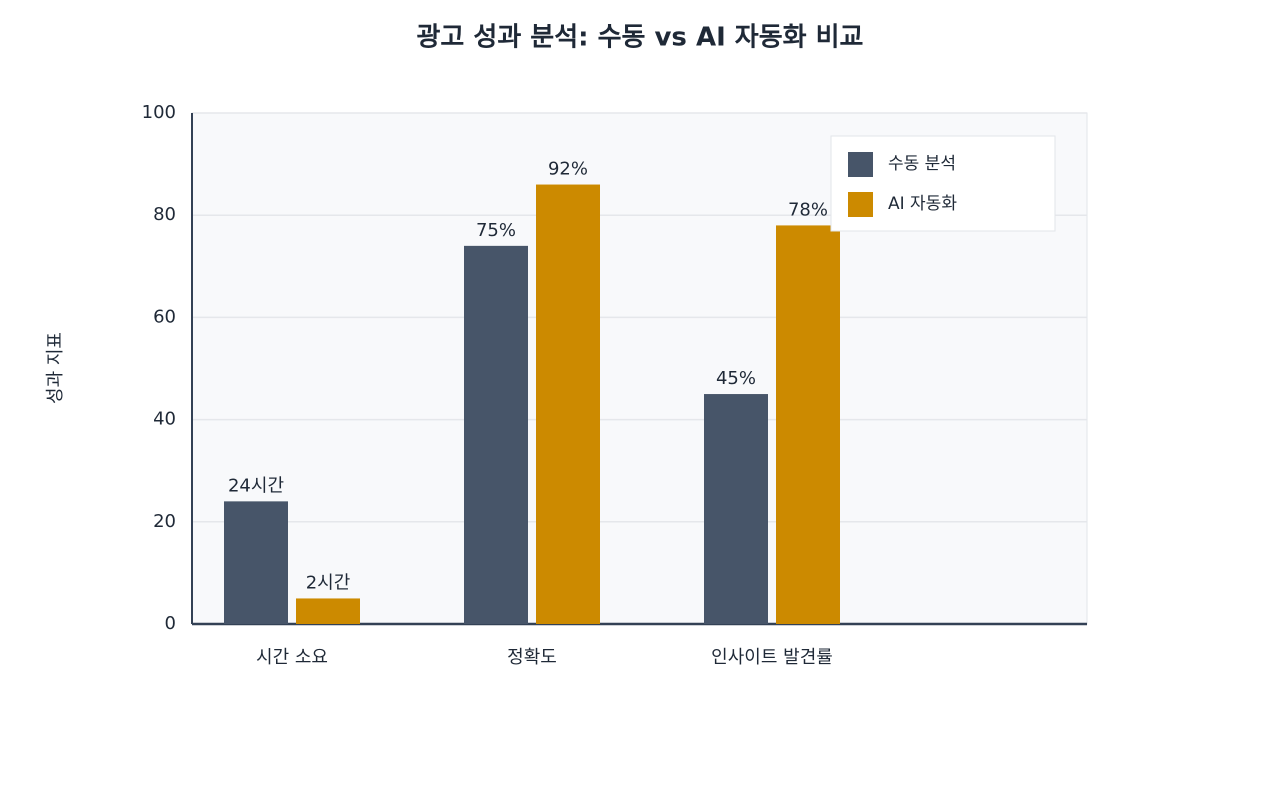 The width and height of the screenshot is (1280, 804). I want to click on chart-title: 광고 성과 분석: 수동 vs AI 자동화 비교, so click(640, 38).